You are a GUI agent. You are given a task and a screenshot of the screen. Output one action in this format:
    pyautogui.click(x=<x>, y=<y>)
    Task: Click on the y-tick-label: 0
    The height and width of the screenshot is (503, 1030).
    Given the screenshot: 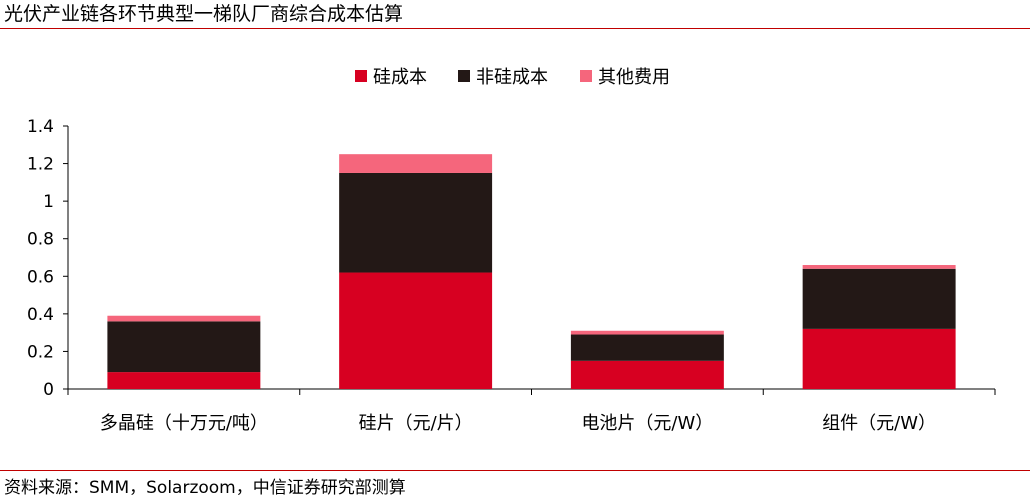 What is the action you would take?
    pyautogui.click(x=48, y=390)
    